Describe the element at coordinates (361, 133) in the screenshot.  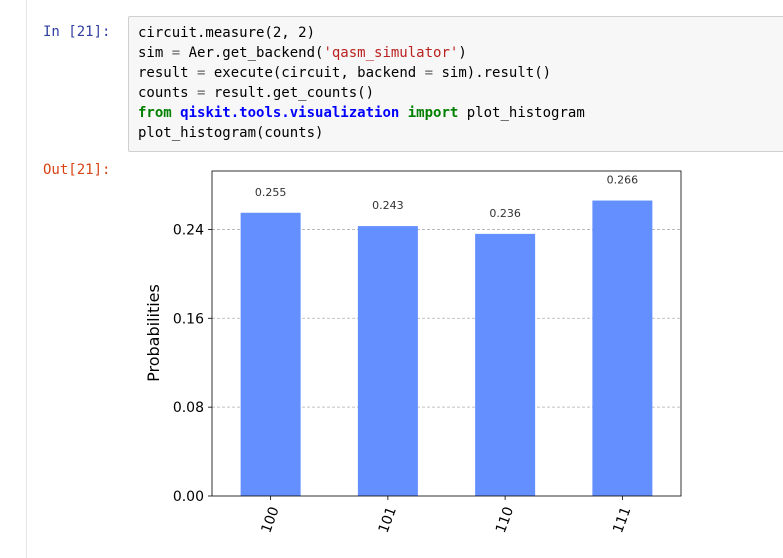
I see `code-line: plot_histogram(counts)` at that location.